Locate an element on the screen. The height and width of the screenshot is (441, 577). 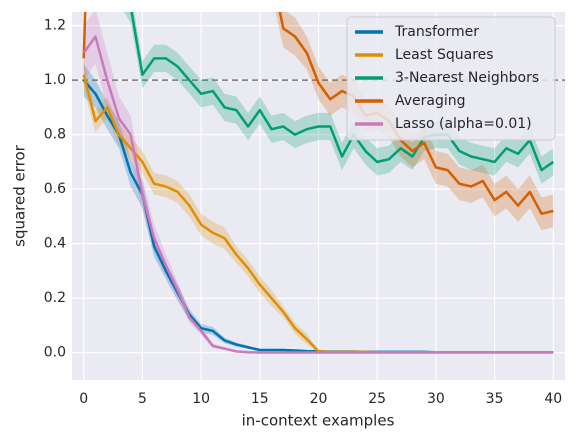
legend-label: Least Squares is located at coordinates (444, 55).